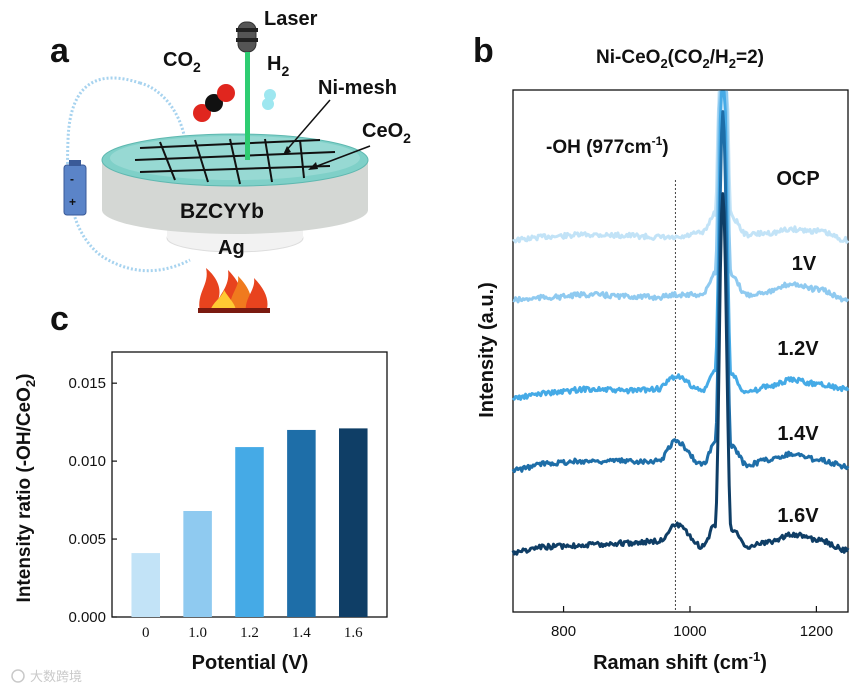  I want to click on x-tick-label: 1.6, so click(353, 633).